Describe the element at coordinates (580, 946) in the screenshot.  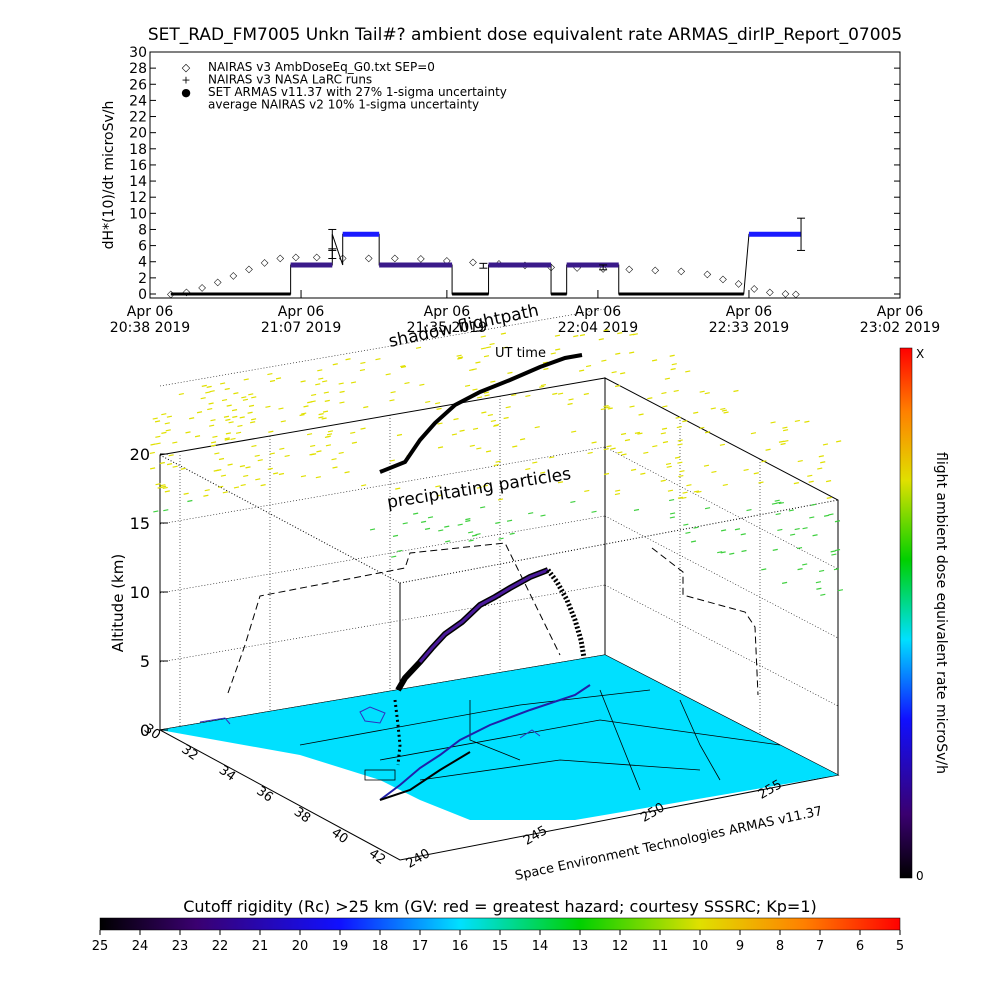
I see `cutoff-tick-label: 13` at that location.